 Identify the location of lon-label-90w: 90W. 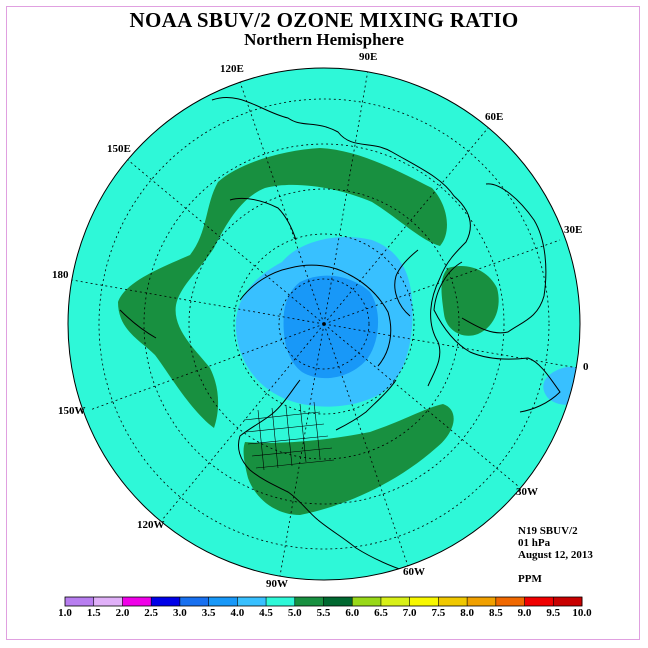
(277, 584).